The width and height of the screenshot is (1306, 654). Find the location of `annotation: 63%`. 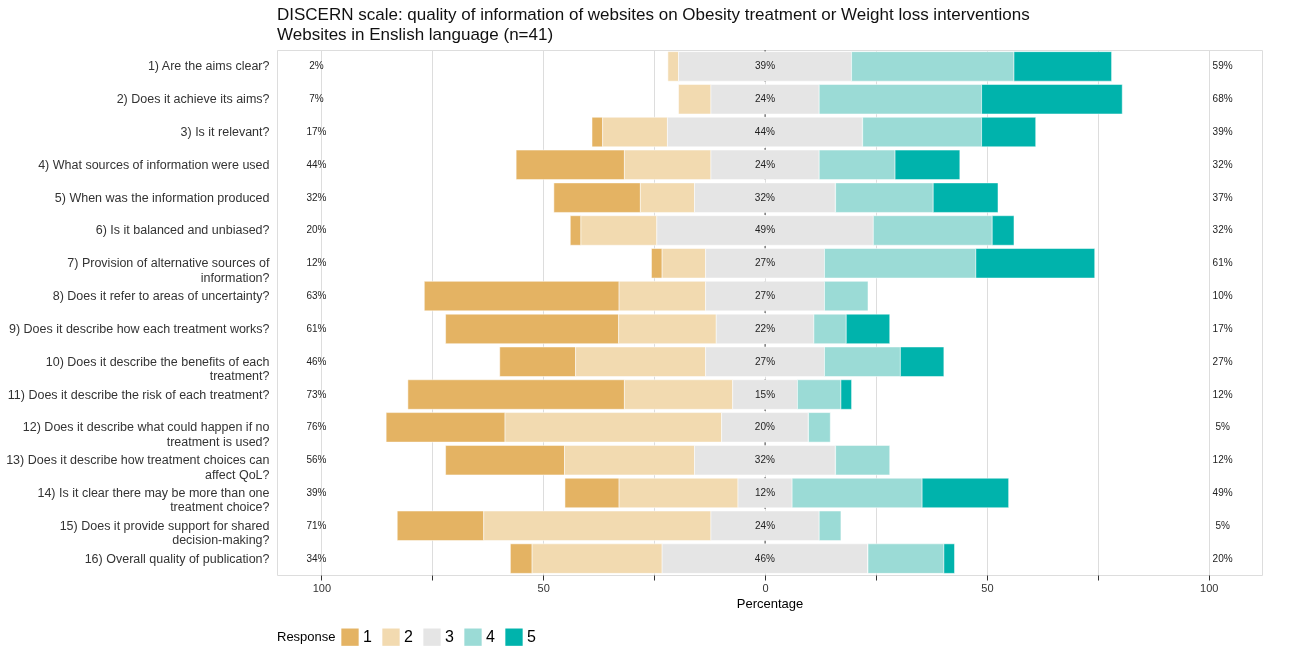

annotation: 63% is located at coordinates (316, 296).